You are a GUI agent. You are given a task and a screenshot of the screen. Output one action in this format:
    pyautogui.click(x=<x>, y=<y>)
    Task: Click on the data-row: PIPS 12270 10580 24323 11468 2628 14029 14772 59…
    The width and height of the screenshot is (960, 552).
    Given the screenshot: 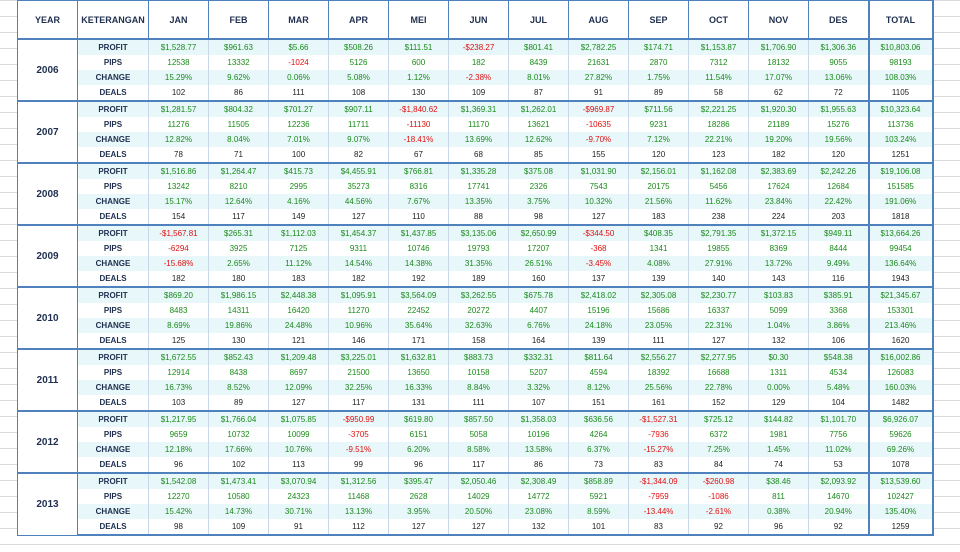 What is the action you would take?
    pyautogui.click(x=476, y=496)
    